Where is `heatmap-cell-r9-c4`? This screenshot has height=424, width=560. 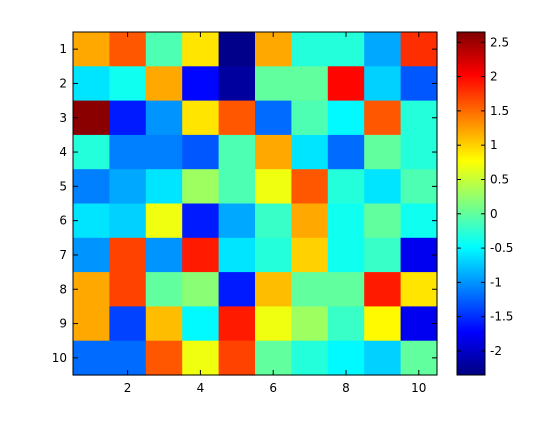
heatmap-cell-r9-c4 is located at coordinates (201, 324).